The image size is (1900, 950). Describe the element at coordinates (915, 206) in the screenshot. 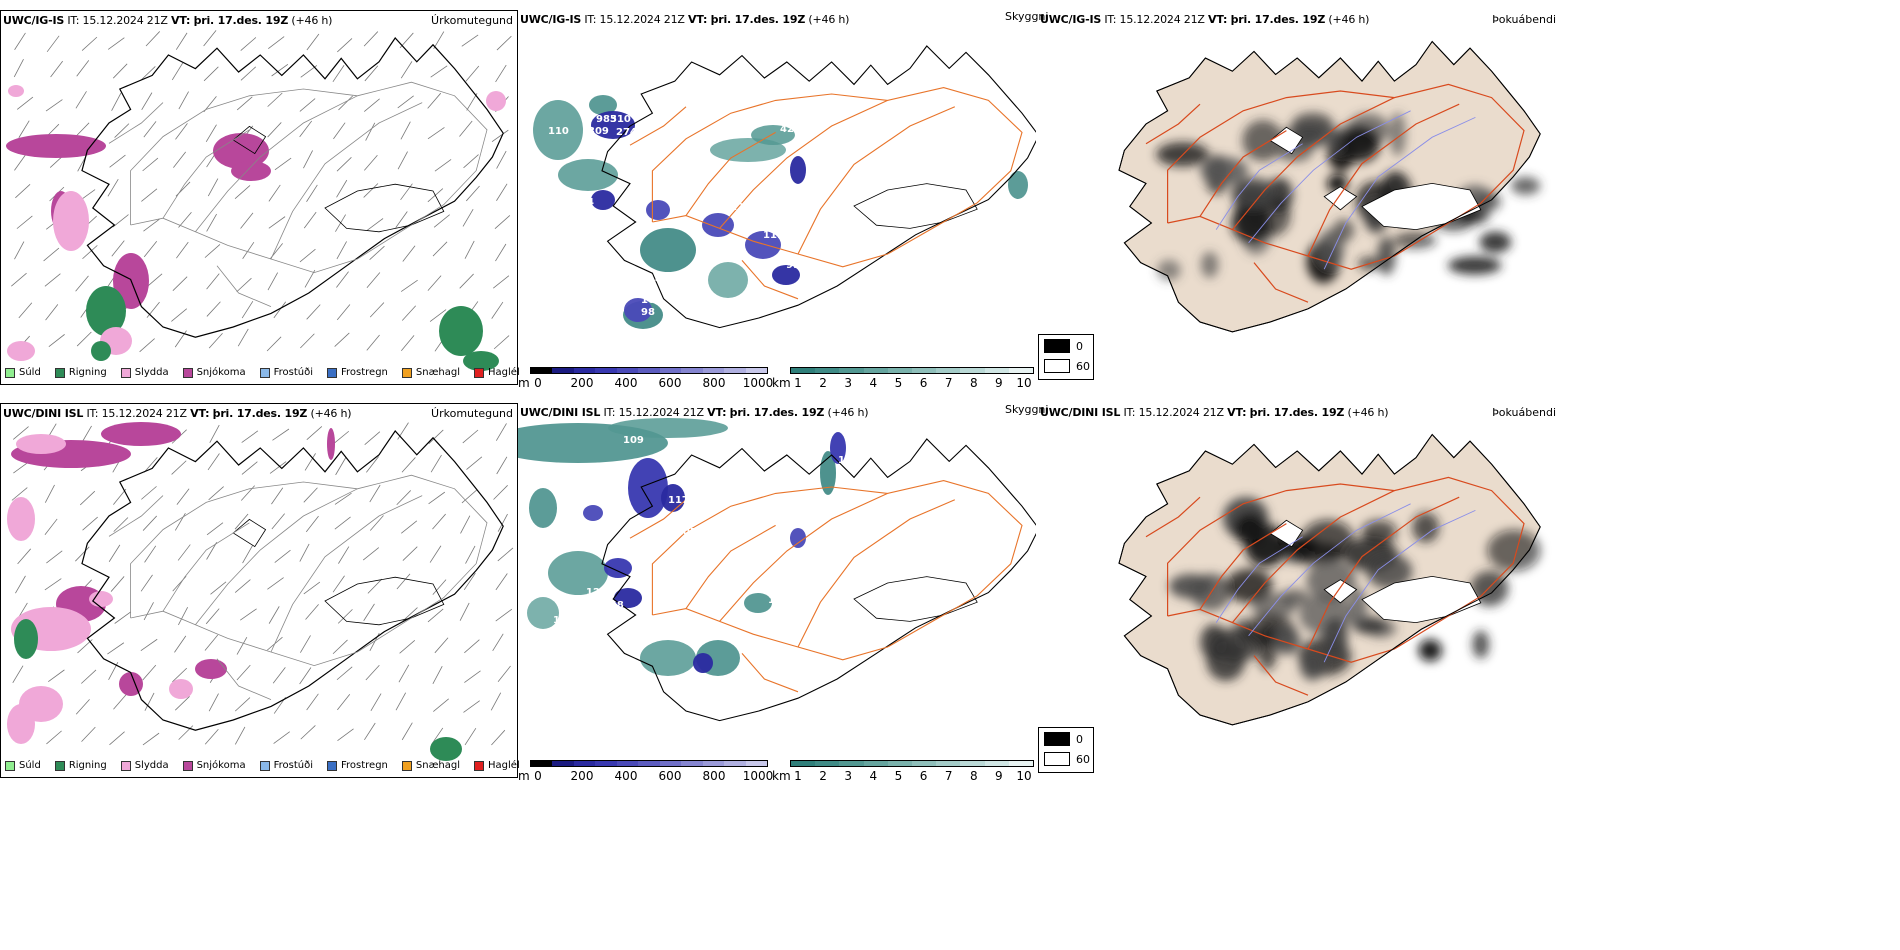

I see `glacier-outline` at that location.